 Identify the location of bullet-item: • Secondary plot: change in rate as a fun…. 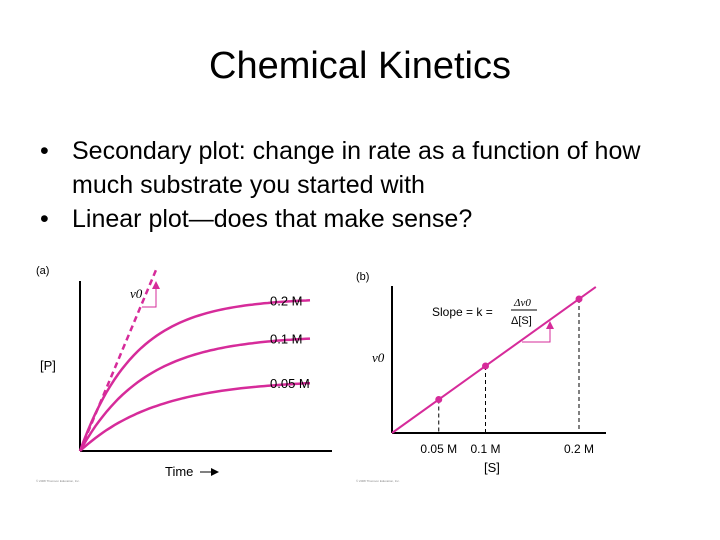
(365, 168).